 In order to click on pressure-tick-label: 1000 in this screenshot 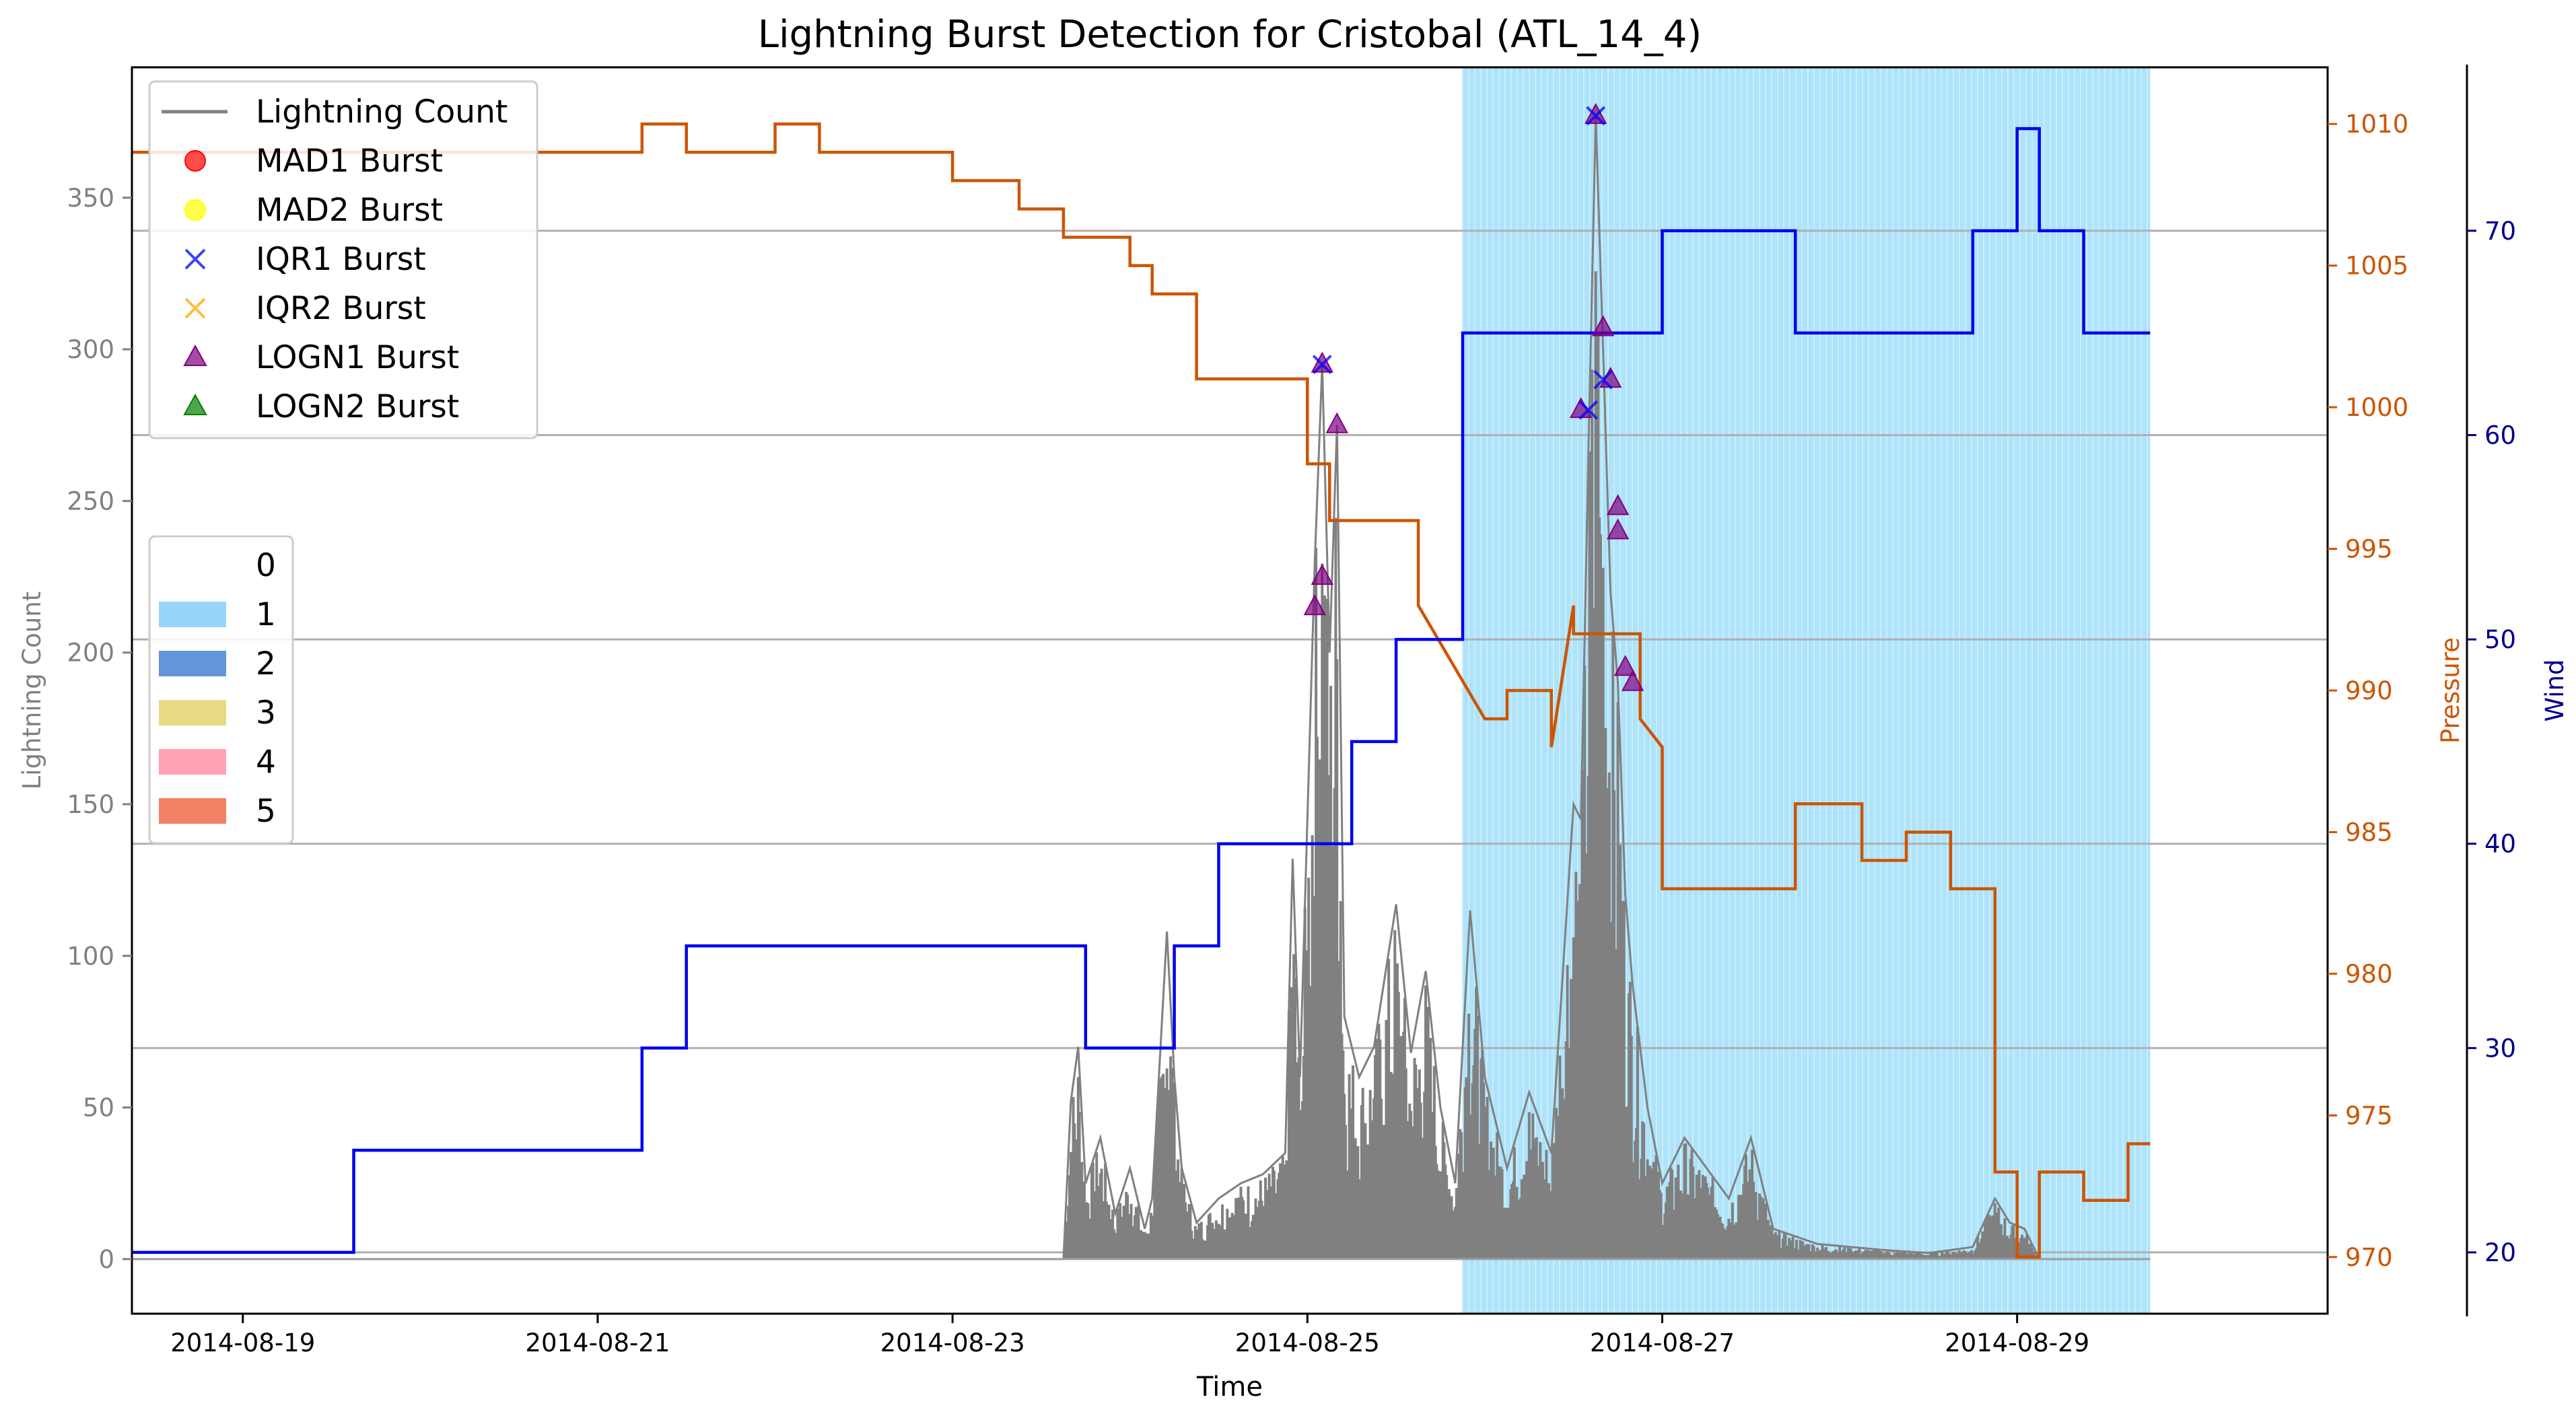, I will do `click(2376, 407)`.